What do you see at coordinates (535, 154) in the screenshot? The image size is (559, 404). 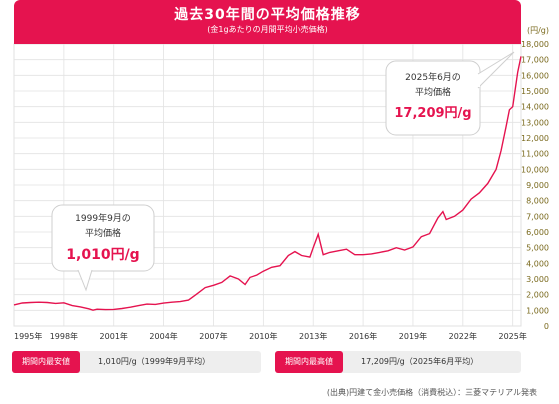 I see `y-tick-label: 11,000` at bounding box center [535, 154].